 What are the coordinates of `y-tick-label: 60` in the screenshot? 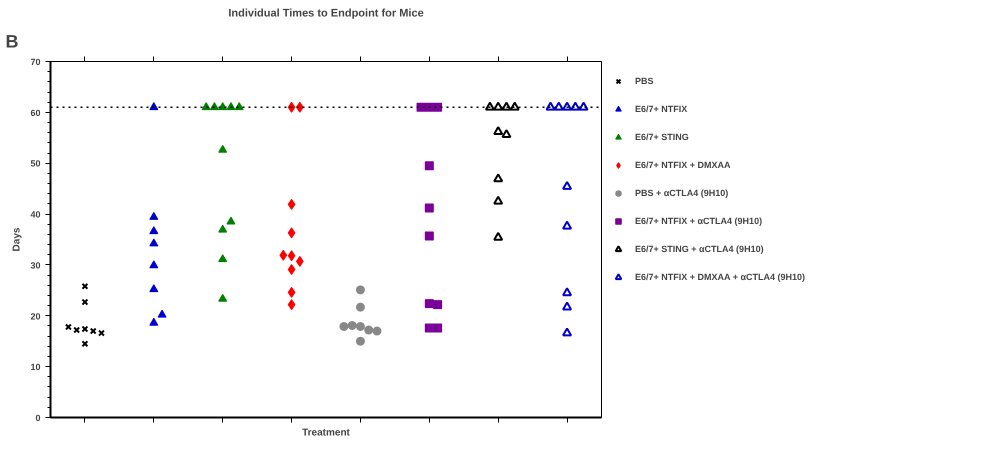 It's located at (35, 113).